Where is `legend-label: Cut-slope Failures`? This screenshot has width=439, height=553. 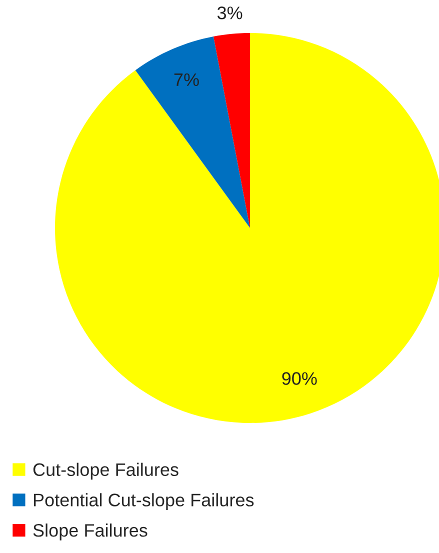 legend-label: Cut-slope Failures is located at coordinates (105, 471).